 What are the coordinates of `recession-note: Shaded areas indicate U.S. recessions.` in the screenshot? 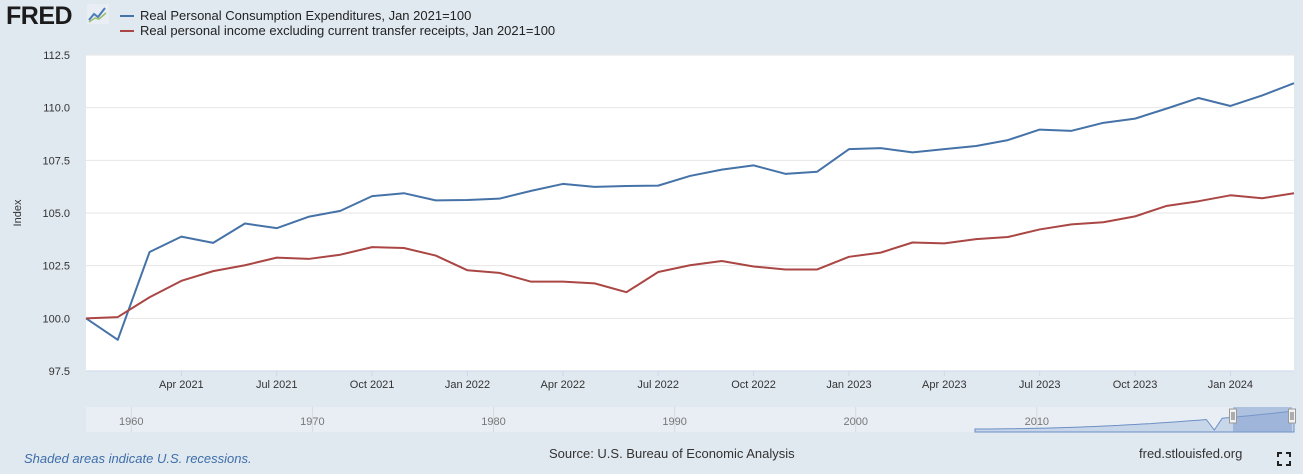 It's located at (138, 458).